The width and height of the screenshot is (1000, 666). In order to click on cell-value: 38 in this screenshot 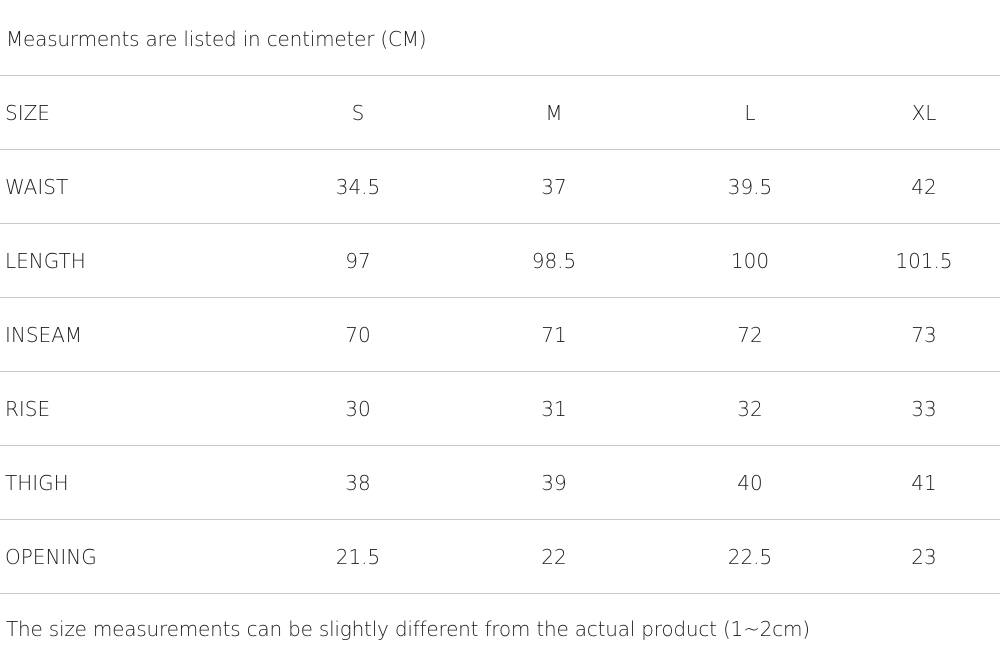, I will do `click(358, 482)`.